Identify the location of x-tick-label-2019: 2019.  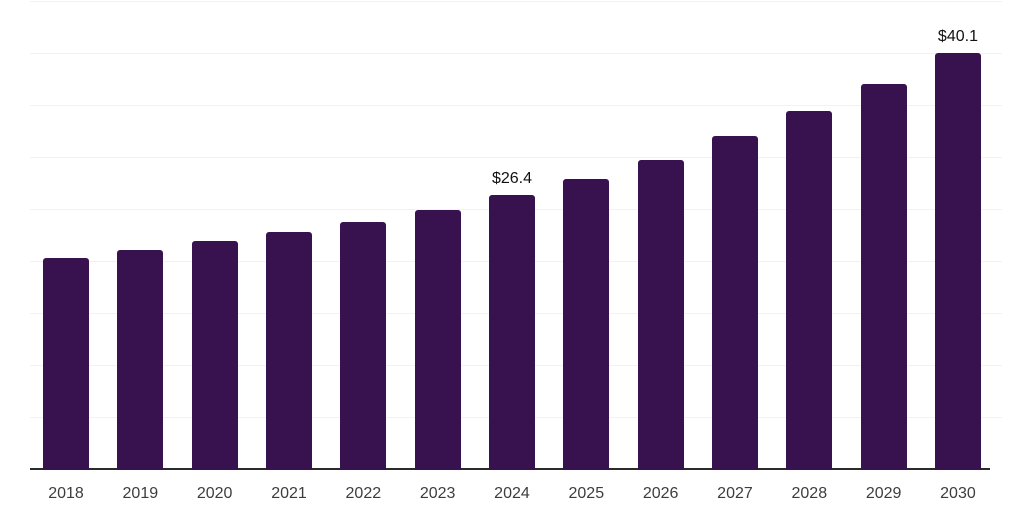
(140, 493).